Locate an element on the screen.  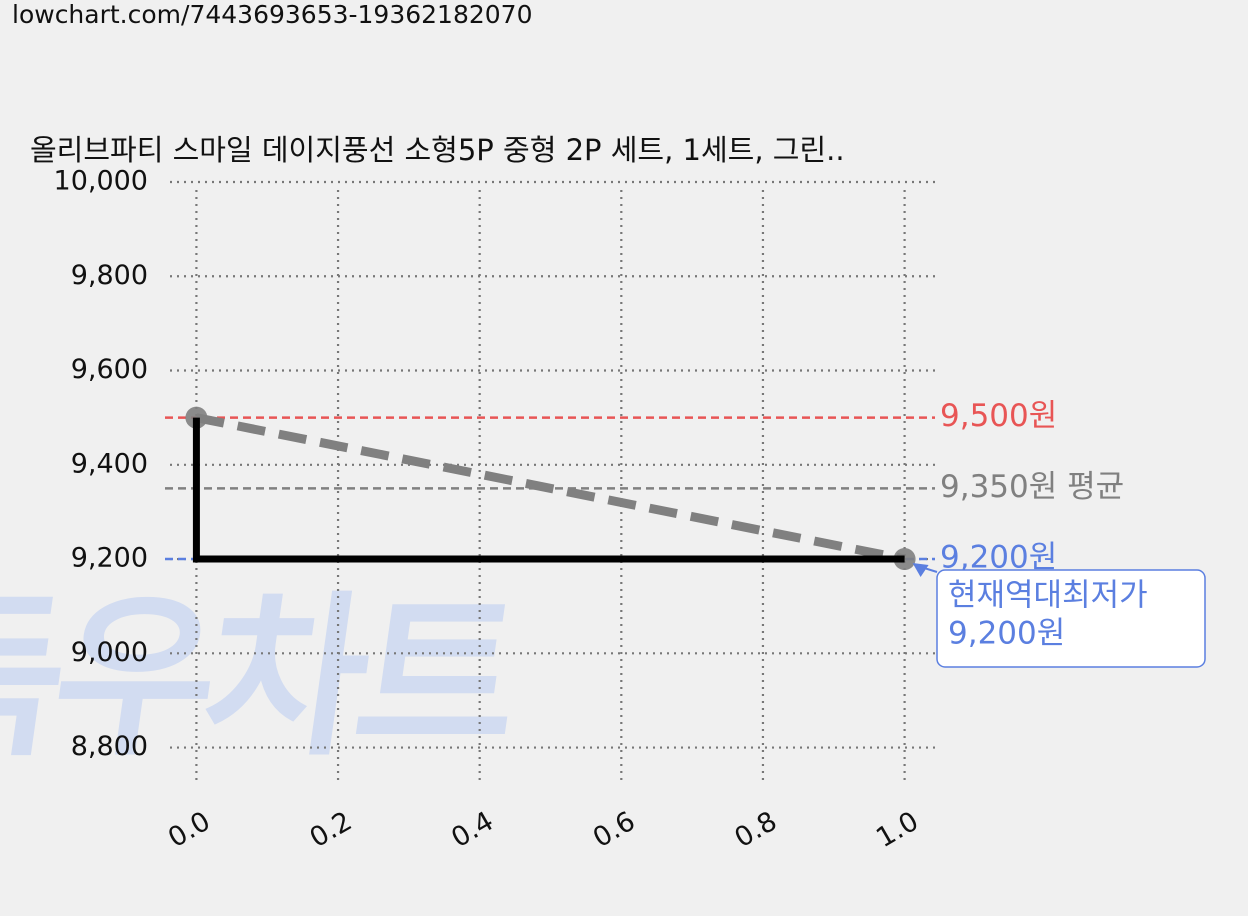
chart-title: 올리브파티 스마일 데이지풍선 소형5P 중형 2P 세트, 1세트, 그린.. is located at coordinates (437, 150).